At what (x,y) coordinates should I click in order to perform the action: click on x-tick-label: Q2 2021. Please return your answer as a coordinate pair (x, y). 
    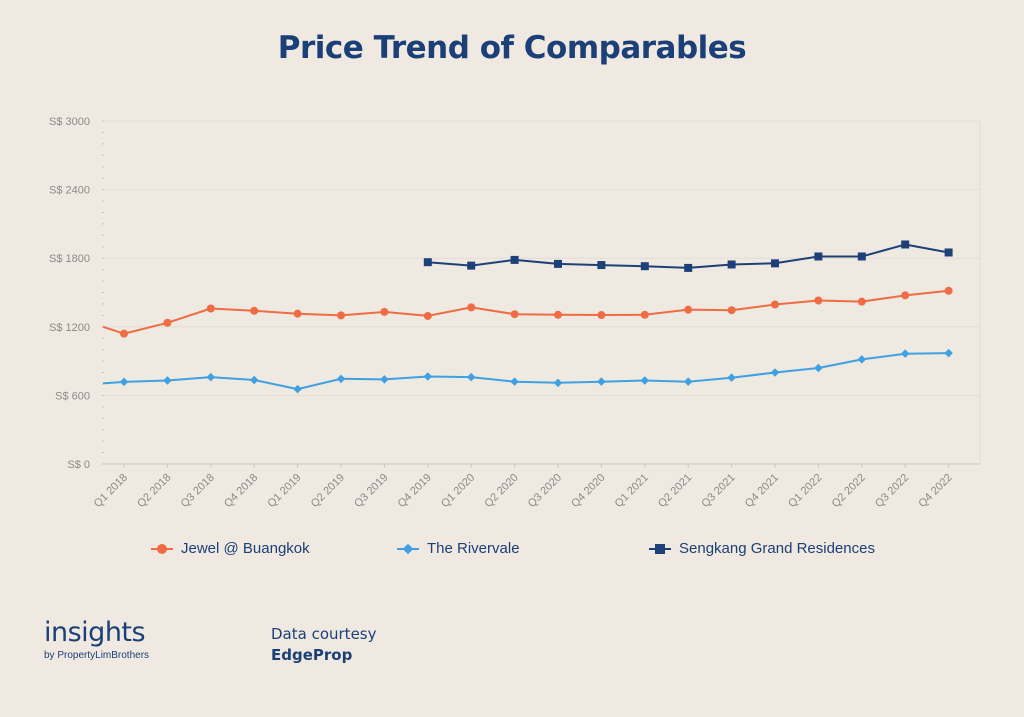
    Looking at the image, I should click on (675, 491).